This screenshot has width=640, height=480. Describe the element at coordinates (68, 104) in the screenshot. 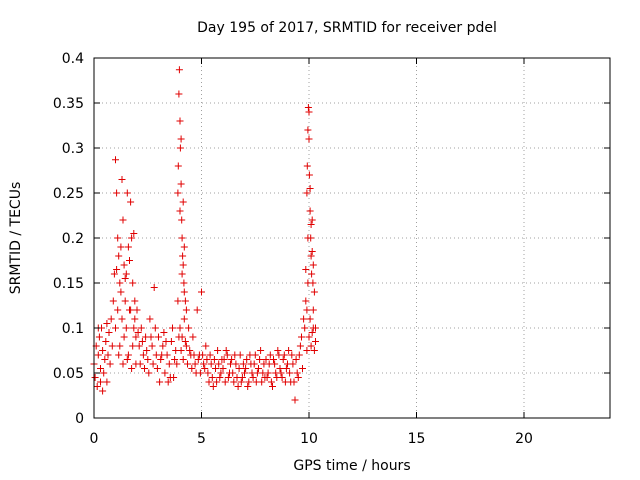

I see `y-tick-label: 0.35` at that location.